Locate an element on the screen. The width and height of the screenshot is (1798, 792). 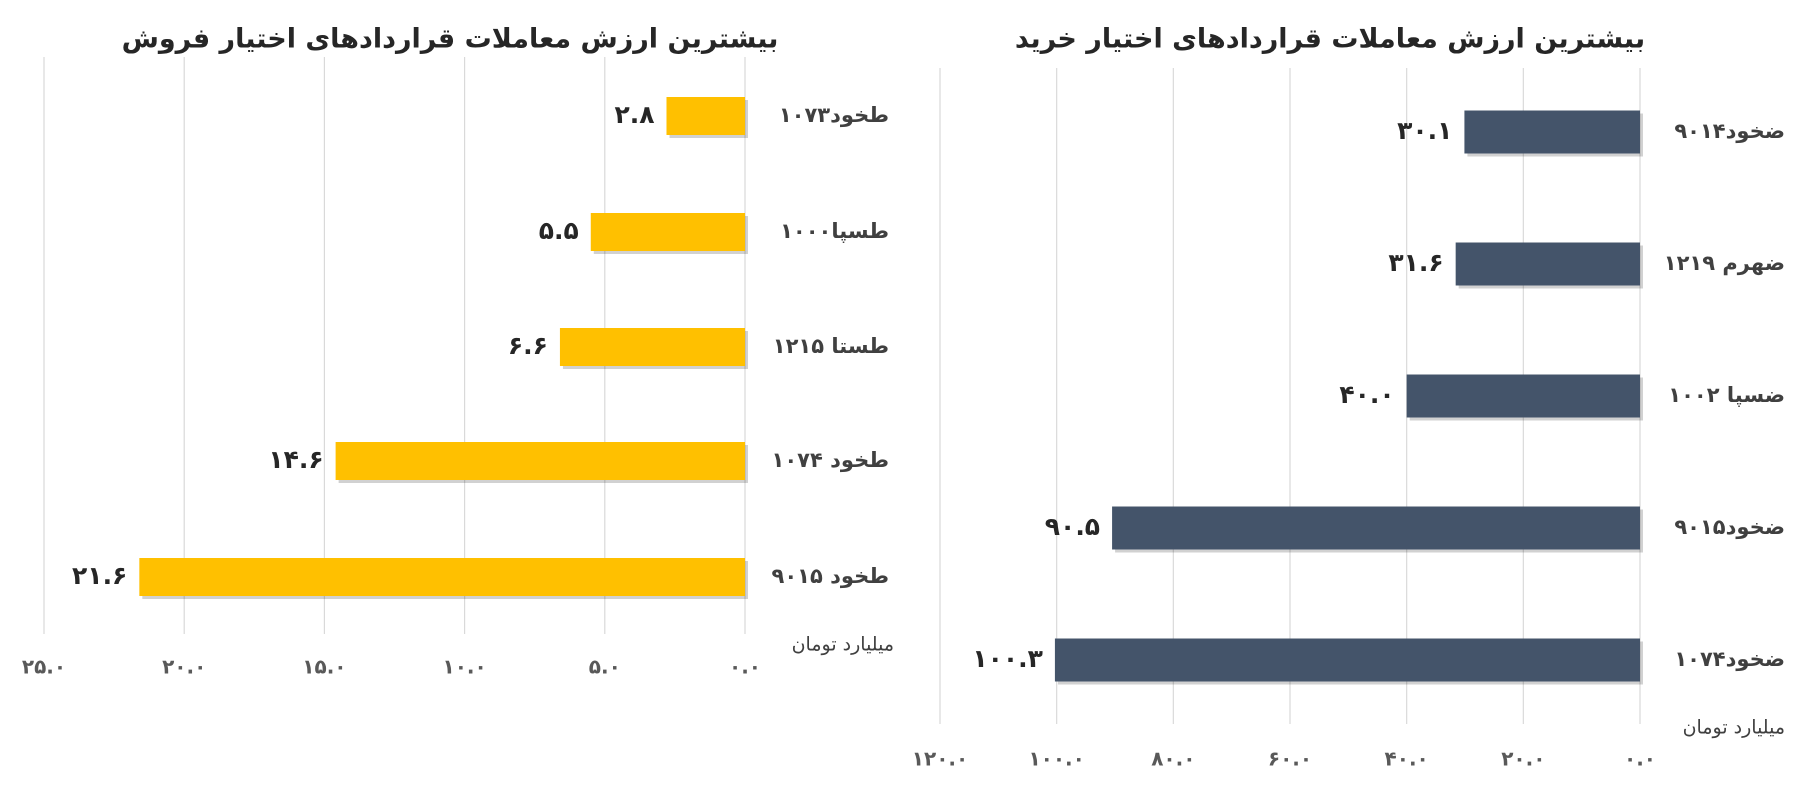
value-label: ۳۱.۶ is located at coordinates (1415, 262).